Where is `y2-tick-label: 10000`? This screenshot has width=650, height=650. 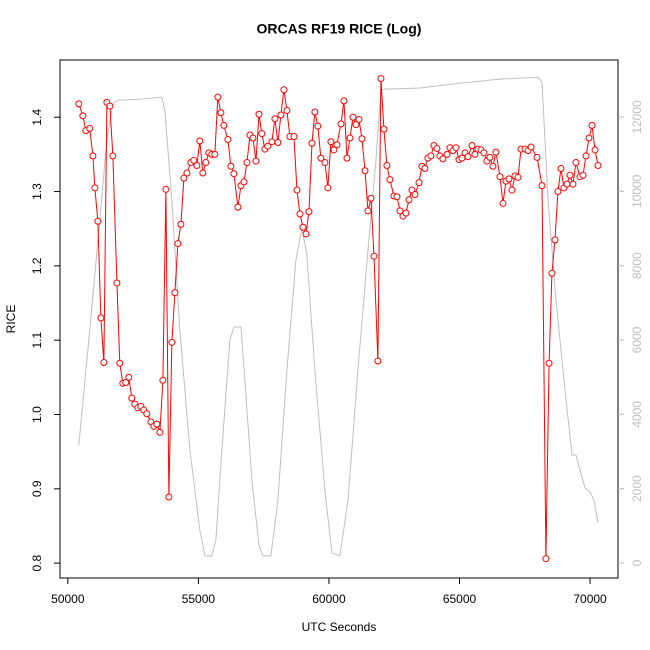 y2-tick-label: 10000 is located at coordinates (637, 191).